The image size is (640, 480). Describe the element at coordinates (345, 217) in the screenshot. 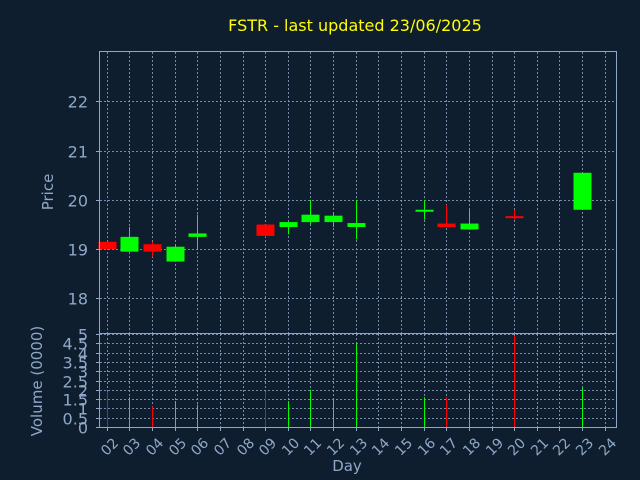

I see `price-candles` at that location.